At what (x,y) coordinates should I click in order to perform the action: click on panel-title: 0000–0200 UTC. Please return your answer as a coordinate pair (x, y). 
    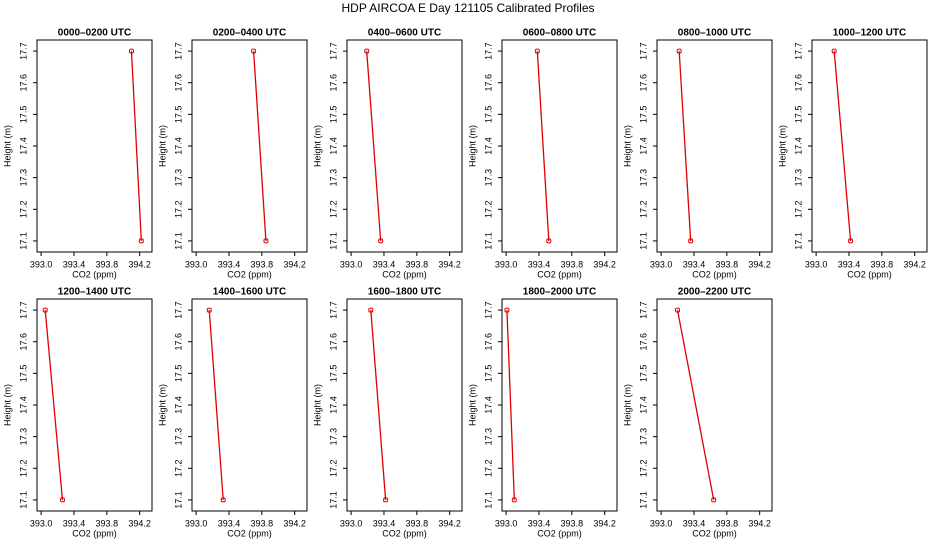
    Looking at the image, I should click on (94, 33).